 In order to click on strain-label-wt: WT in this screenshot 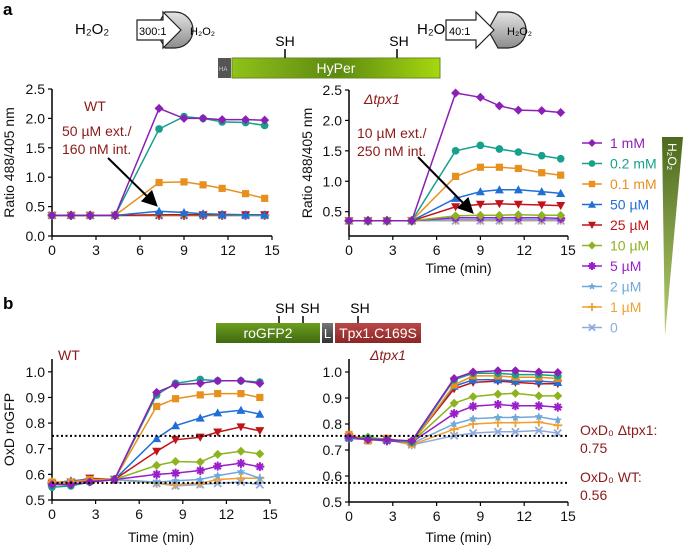, I will do `click(95, 106)`.